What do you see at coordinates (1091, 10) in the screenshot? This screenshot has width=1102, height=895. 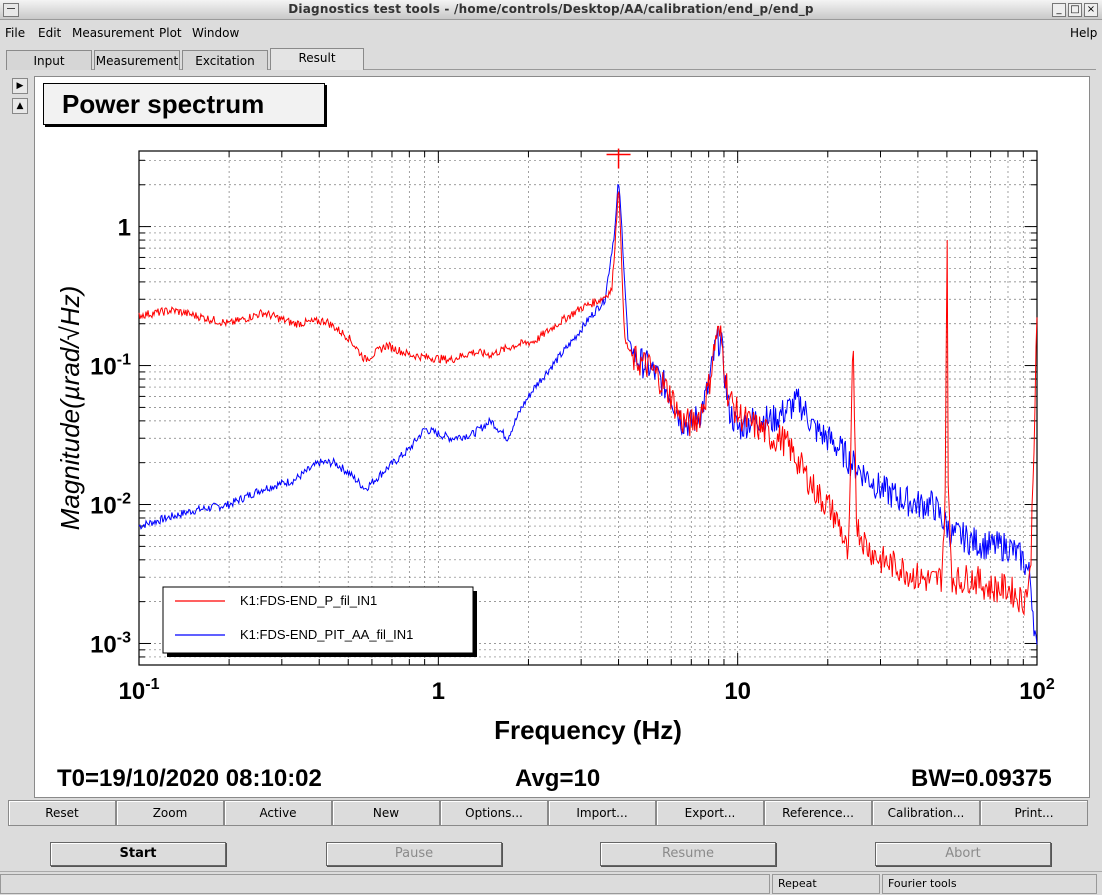 I see `close-icon: ×` at bounding box center [1091, 10].